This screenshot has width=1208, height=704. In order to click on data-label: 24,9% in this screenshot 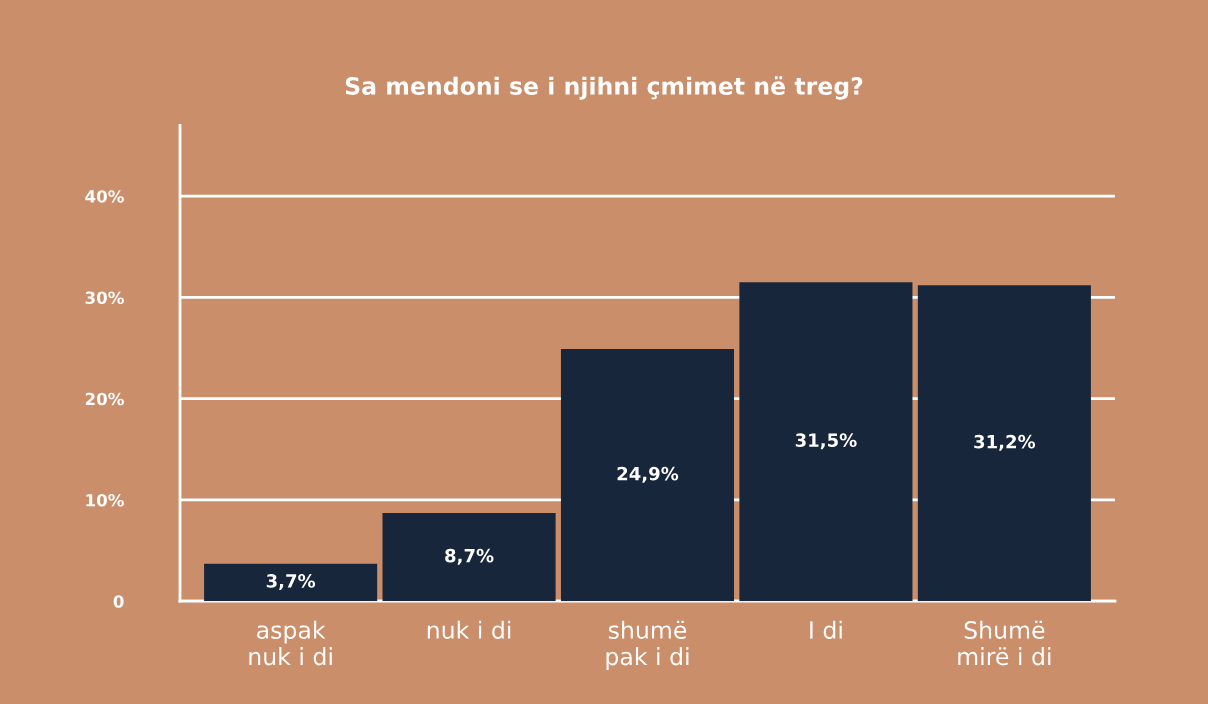, I will do `click(648, 474)`.